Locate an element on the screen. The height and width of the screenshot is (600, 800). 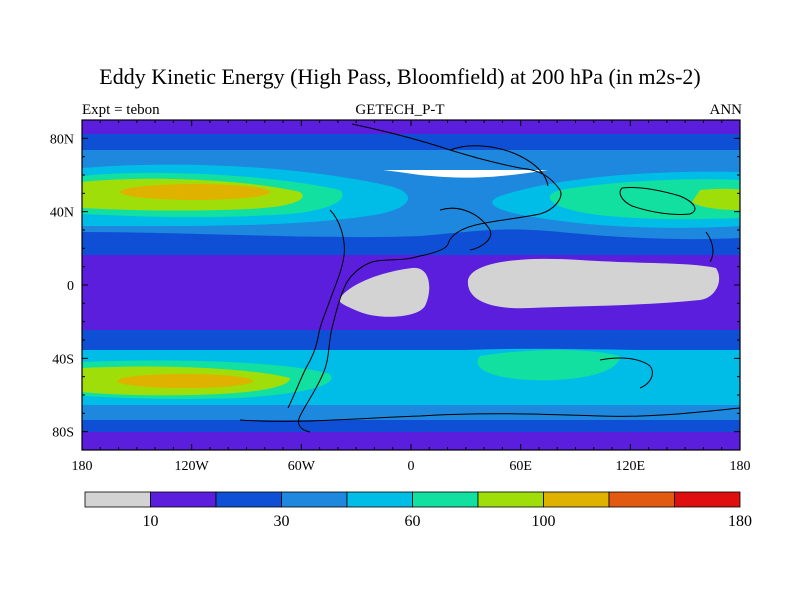
band-60s is located at coordinates (411, 414).